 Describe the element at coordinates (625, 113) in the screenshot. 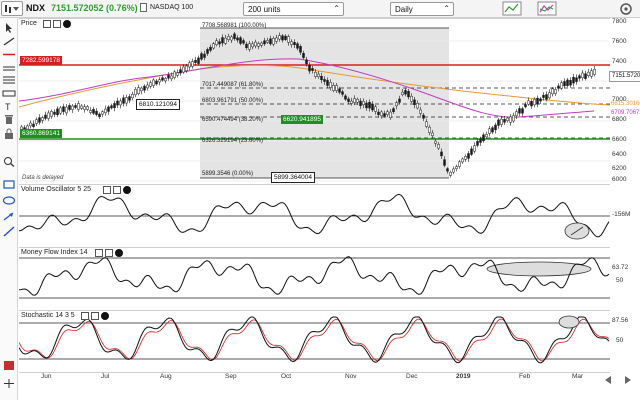

I see `ma-short-flag: 6709.70672` at that location.